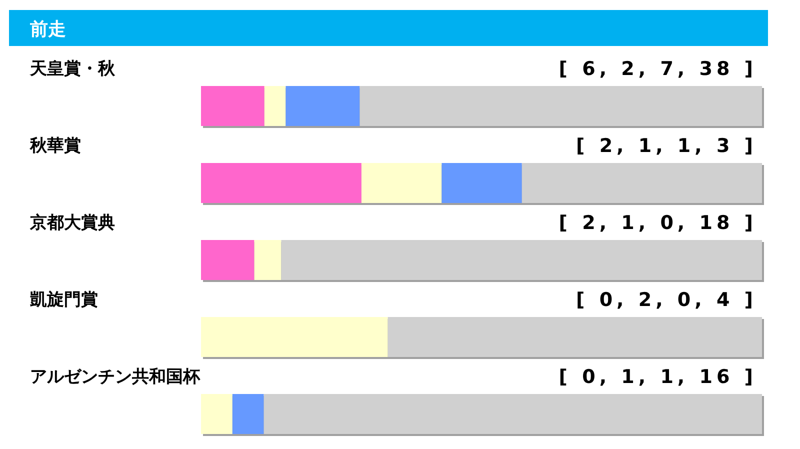 The image size is (800, 449). Describe the element at coordinates (72, 69) in the screenshot. I see `y-tick-label: 天皇賞・秋` at that location.